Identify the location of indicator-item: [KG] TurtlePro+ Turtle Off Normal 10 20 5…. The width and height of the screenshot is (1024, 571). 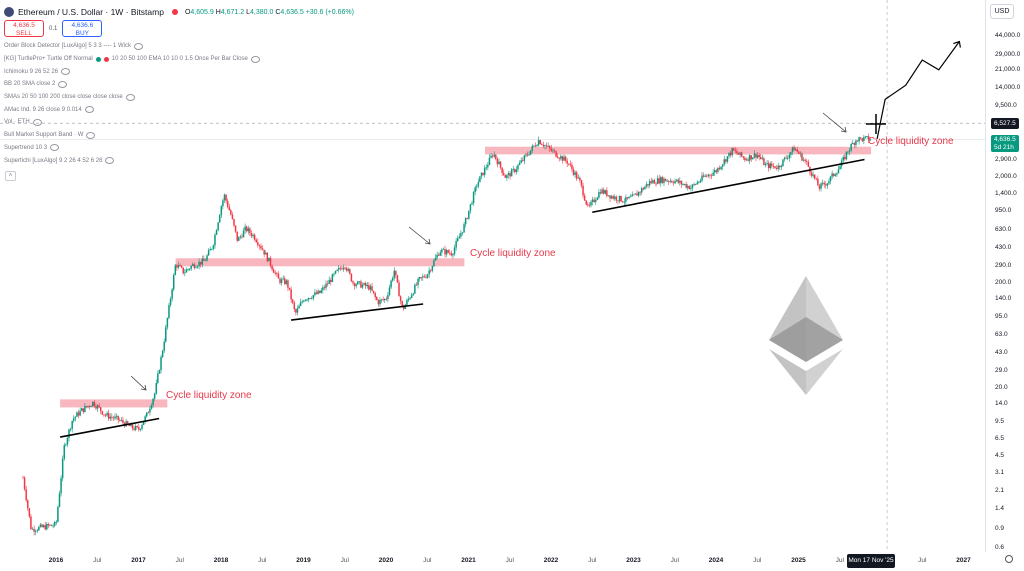
(132, 59).